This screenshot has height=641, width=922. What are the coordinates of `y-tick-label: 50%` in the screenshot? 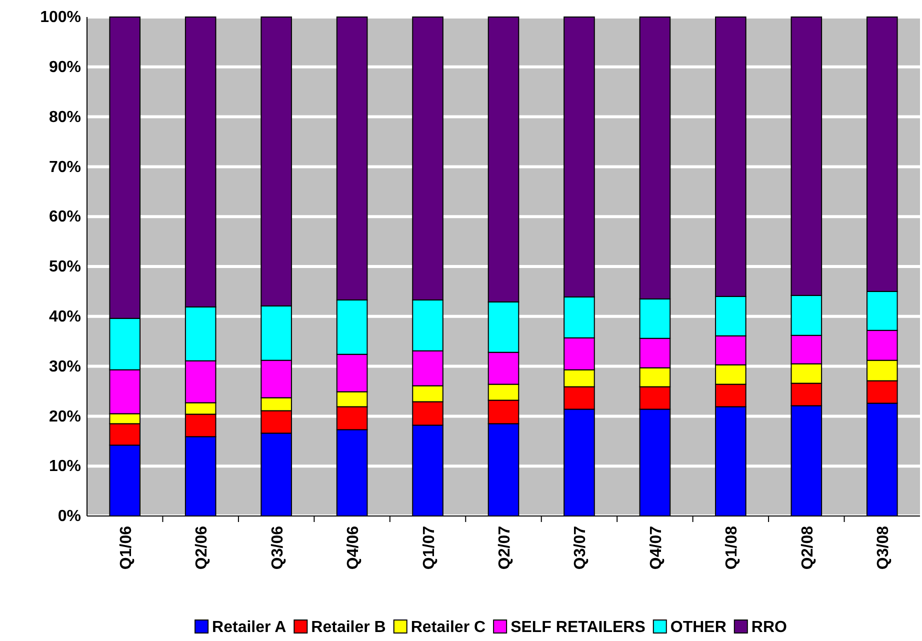 It's located at (64, 267).